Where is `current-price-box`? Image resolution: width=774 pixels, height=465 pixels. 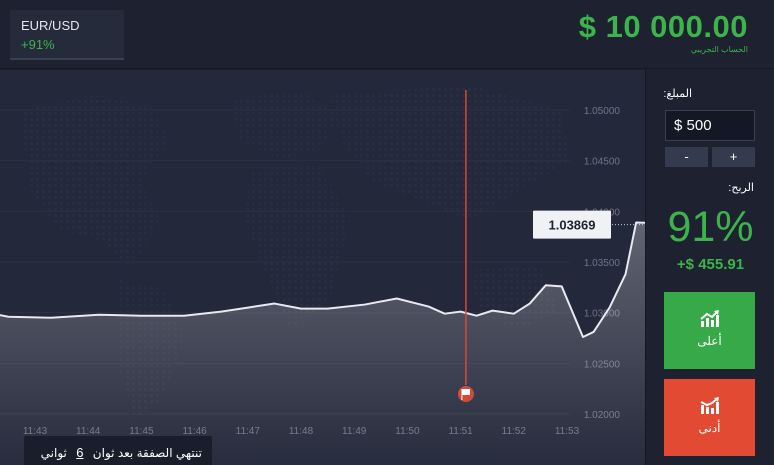
current-price-box is located at coordinates (572, 224).